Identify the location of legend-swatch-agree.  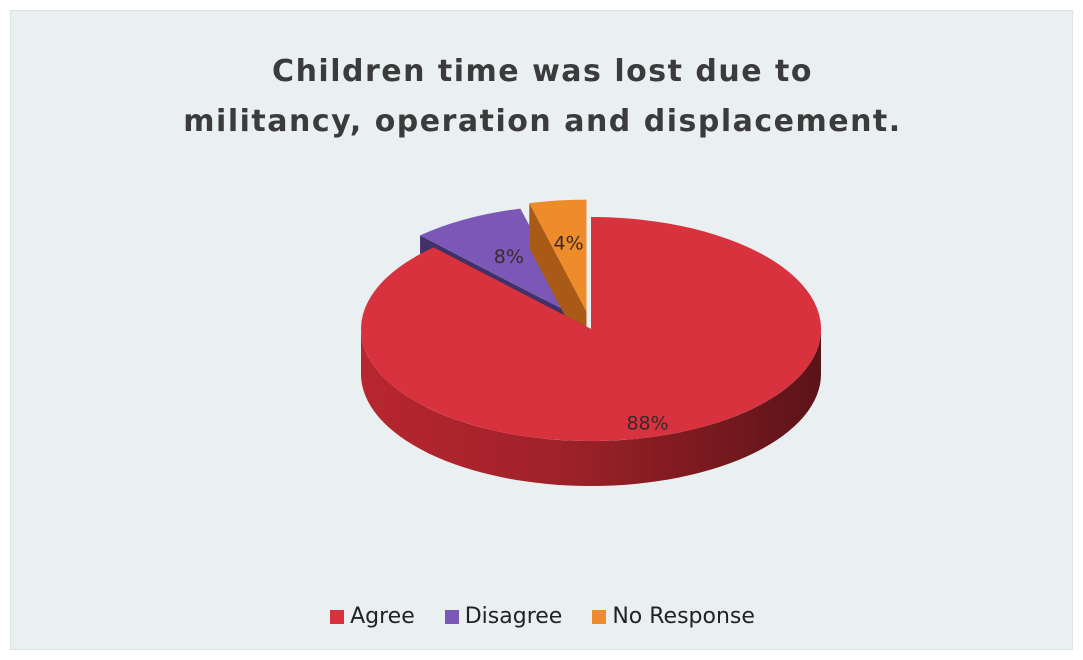
(337, 616).